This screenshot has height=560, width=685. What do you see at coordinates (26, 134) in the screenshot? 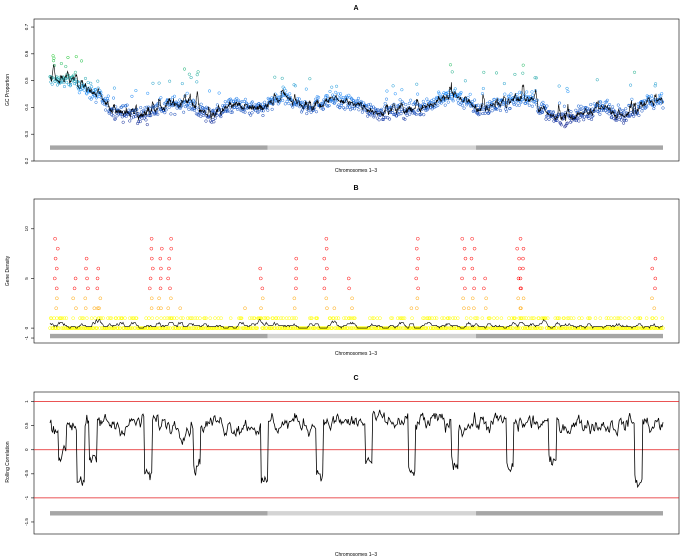
I see `panel-a-ytick-label: 0.3` at bounding box center [26, 134].